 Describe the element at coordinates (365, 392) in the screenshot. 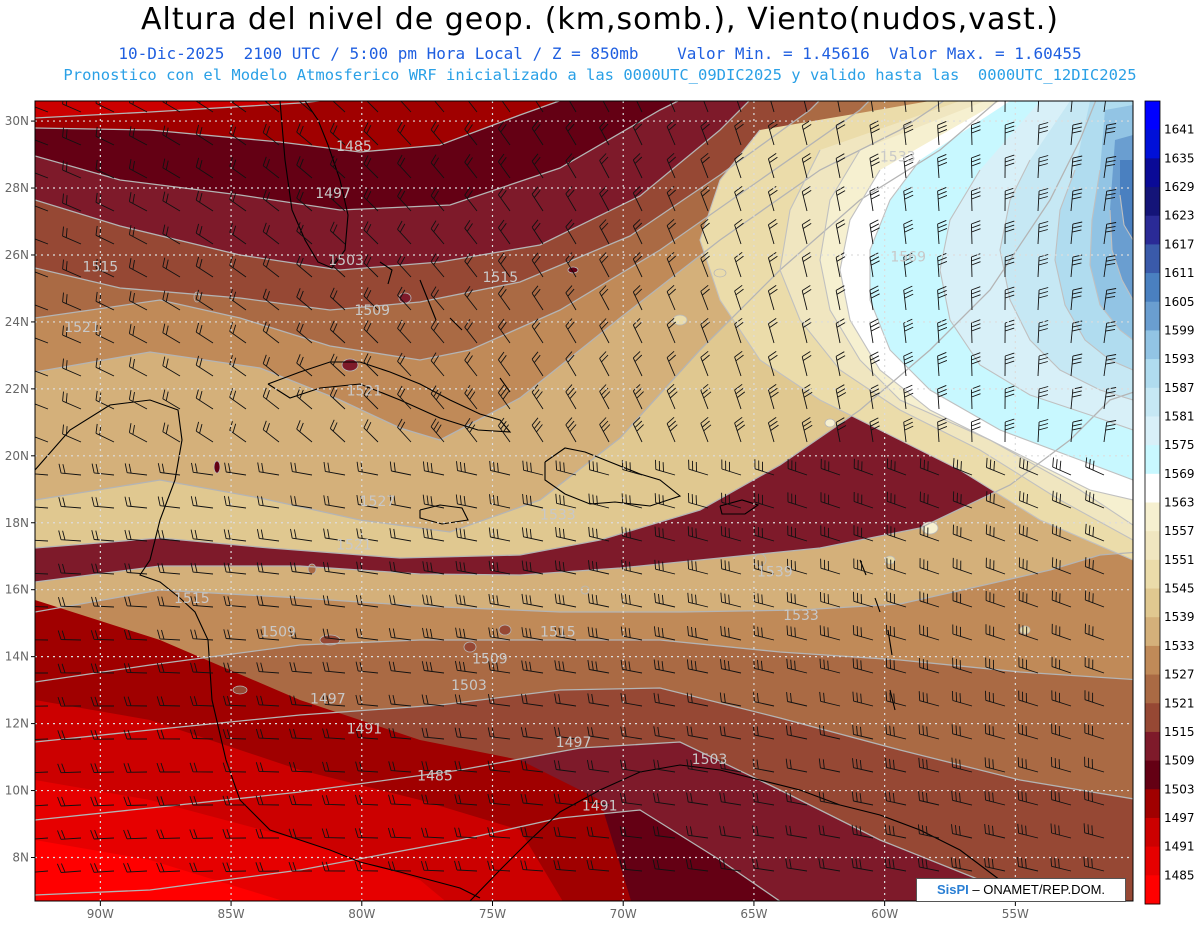

I see `contour-value-label: 1521` at that location.